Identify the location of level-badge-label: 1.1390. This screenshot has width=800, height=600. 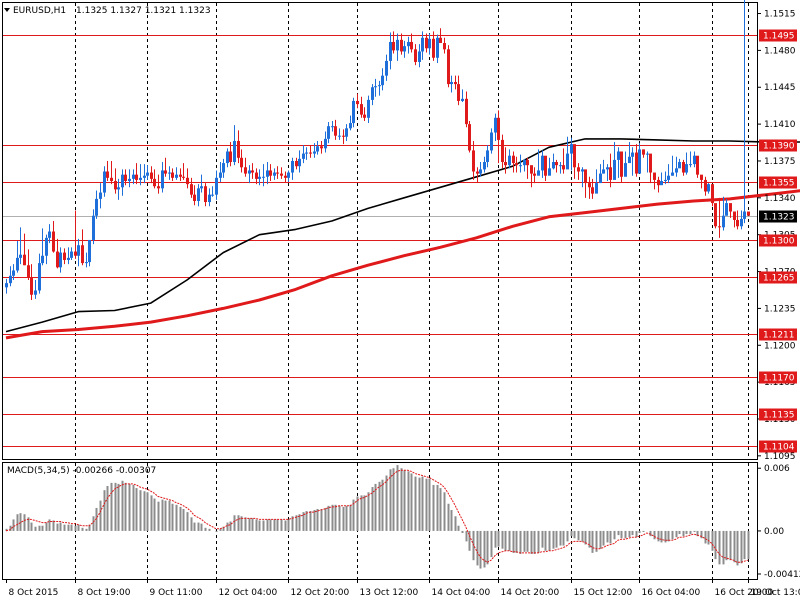
(779, 147).